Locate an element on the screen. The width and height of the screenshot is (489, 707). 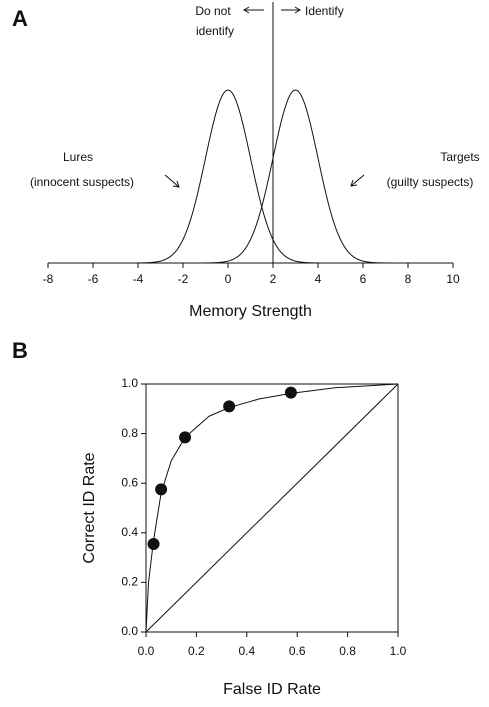
x-tick-label: 6 is located at coordinates (363, 279).